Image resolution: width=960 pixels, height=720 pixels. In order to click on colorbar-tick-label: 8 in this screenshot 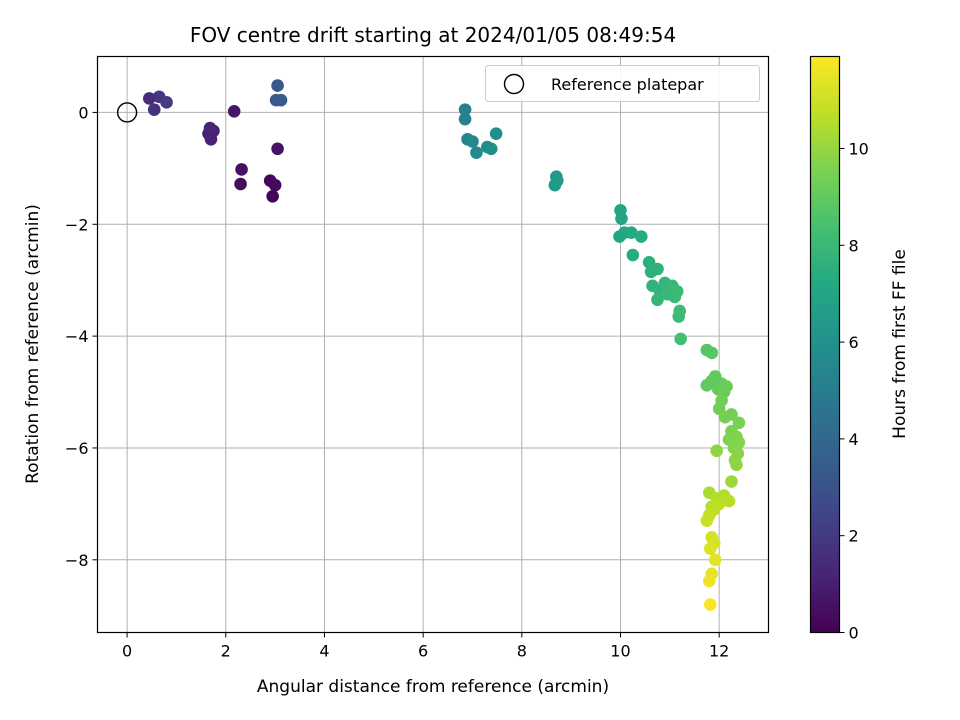, I will do `click(854, 245)`.